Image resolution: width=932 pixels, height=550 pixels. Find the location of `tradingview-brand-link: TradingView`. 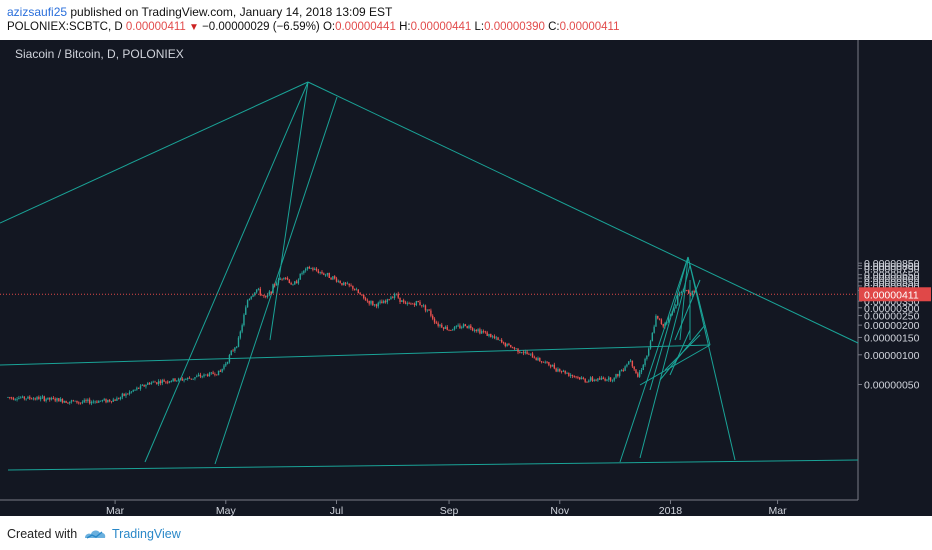

tradingview-brand-link: TradingView is located at coordinates (146, 534).